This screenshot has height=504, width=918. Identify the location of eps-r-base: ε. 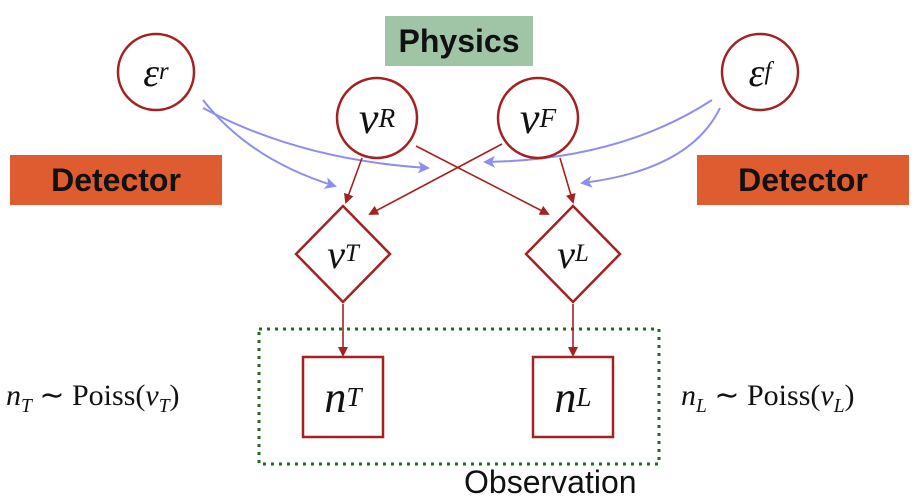
(151, 72).